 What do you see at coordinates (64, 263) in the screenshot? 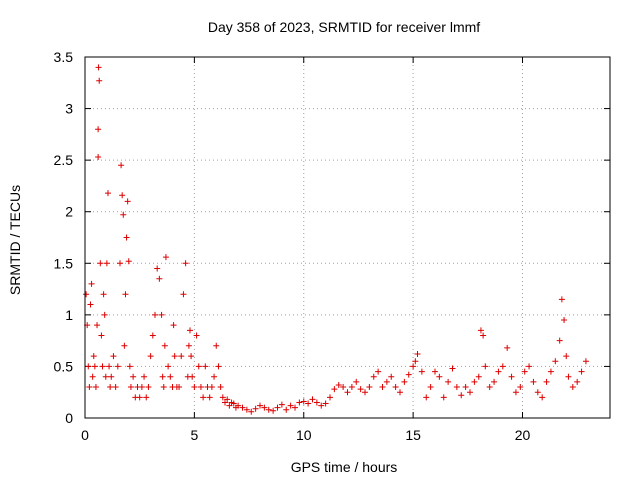
I see `y-tick-label: 1.5` at bounding box center [64, 263].